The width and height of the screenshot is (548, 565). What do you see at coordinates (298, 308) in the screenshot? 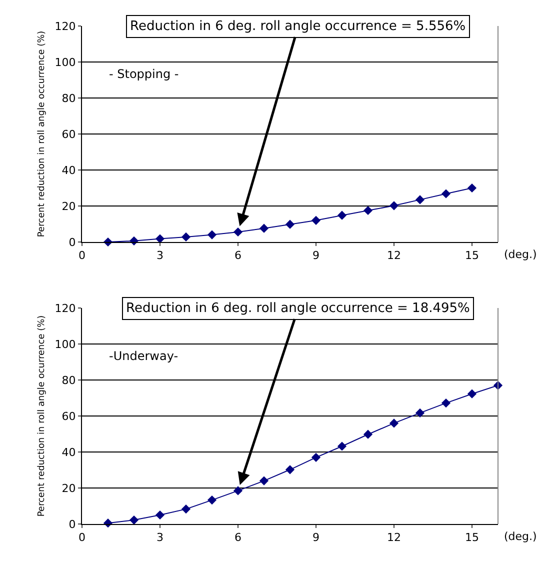
I see `annotation: Reduction in 6 deg. roll angle occurrence = 18.495%` at bounding box center [298, 308].